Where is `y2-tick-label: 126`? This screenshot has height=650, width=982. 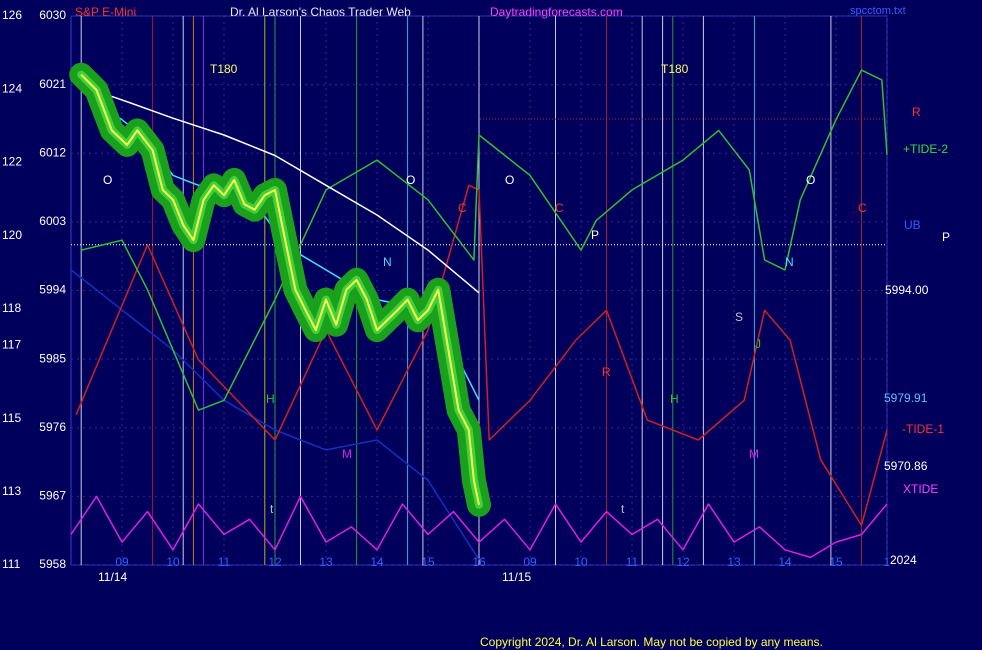 y2-tick-label: 126 is located at coordinates (12, 15).